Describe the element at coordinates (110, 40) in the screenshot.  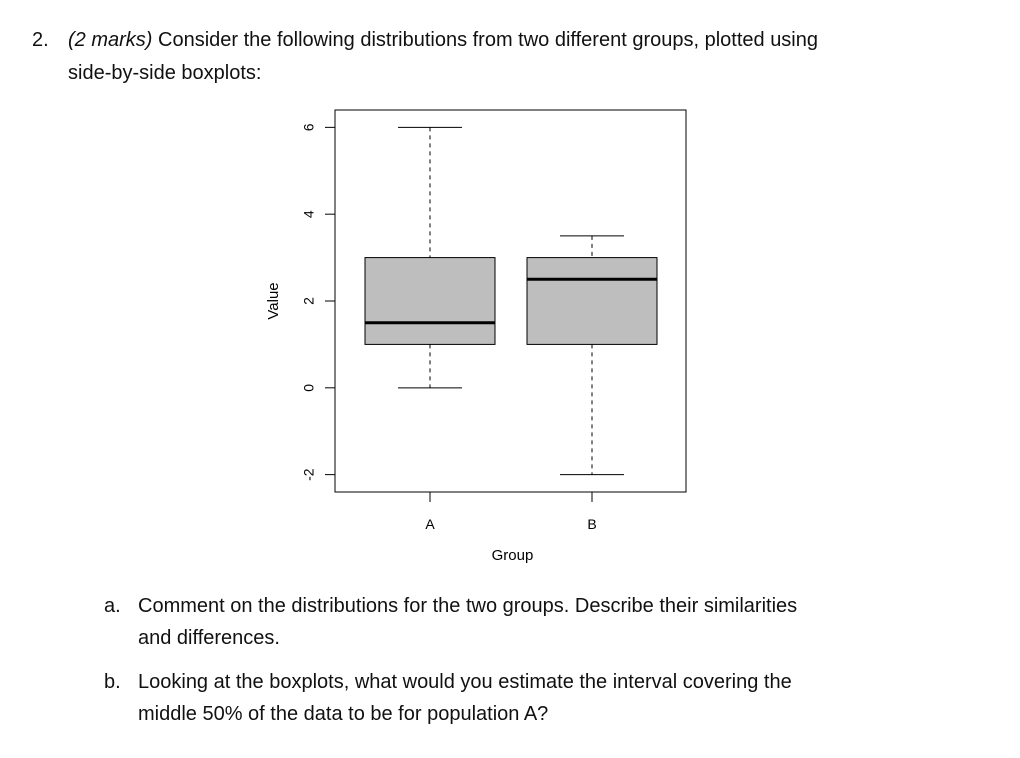
I see `question-marks: (2 marks)` at that location.